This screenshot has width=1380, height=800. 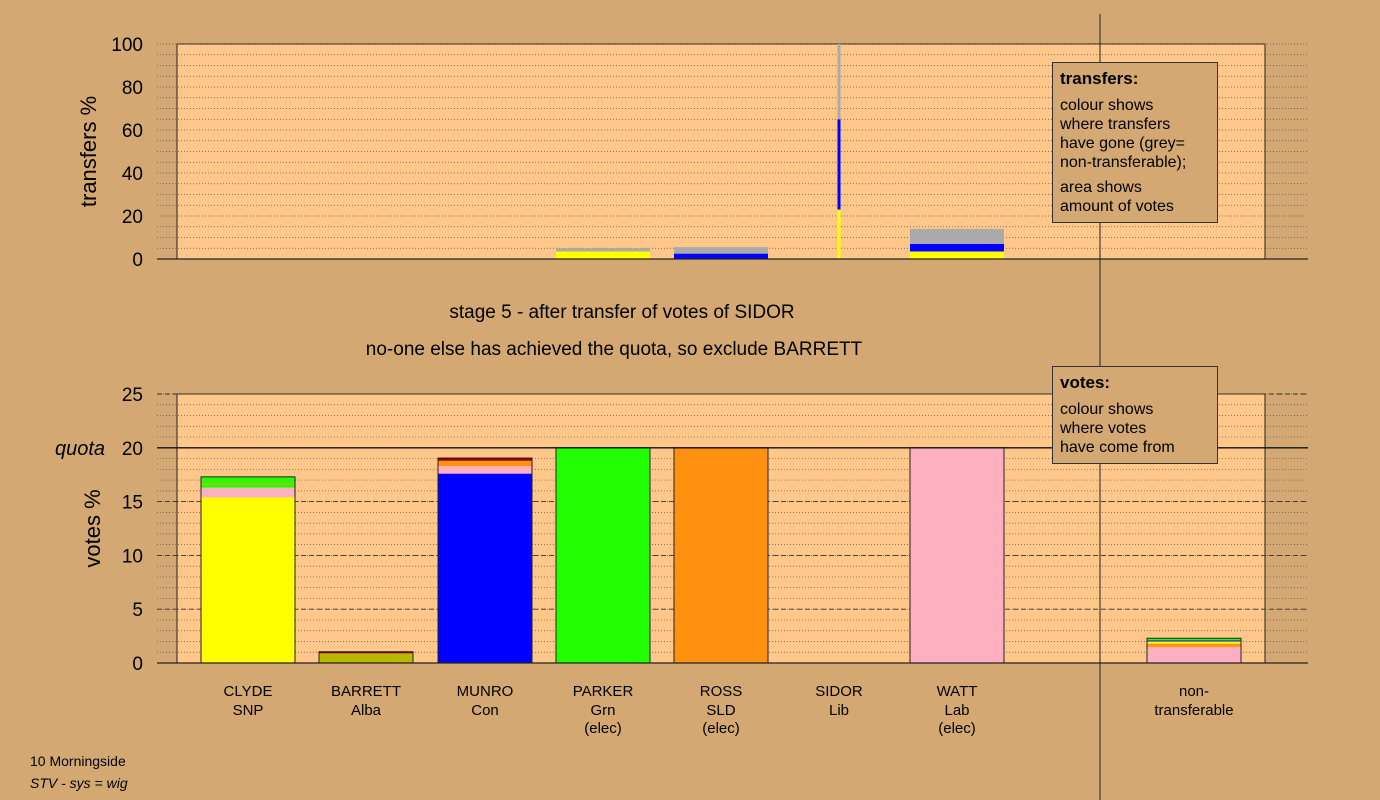 What do you see at coordinates (956, 710) in the screenshot?
I see `candidate-party-label: Lab` at bounding box center [956, 710].